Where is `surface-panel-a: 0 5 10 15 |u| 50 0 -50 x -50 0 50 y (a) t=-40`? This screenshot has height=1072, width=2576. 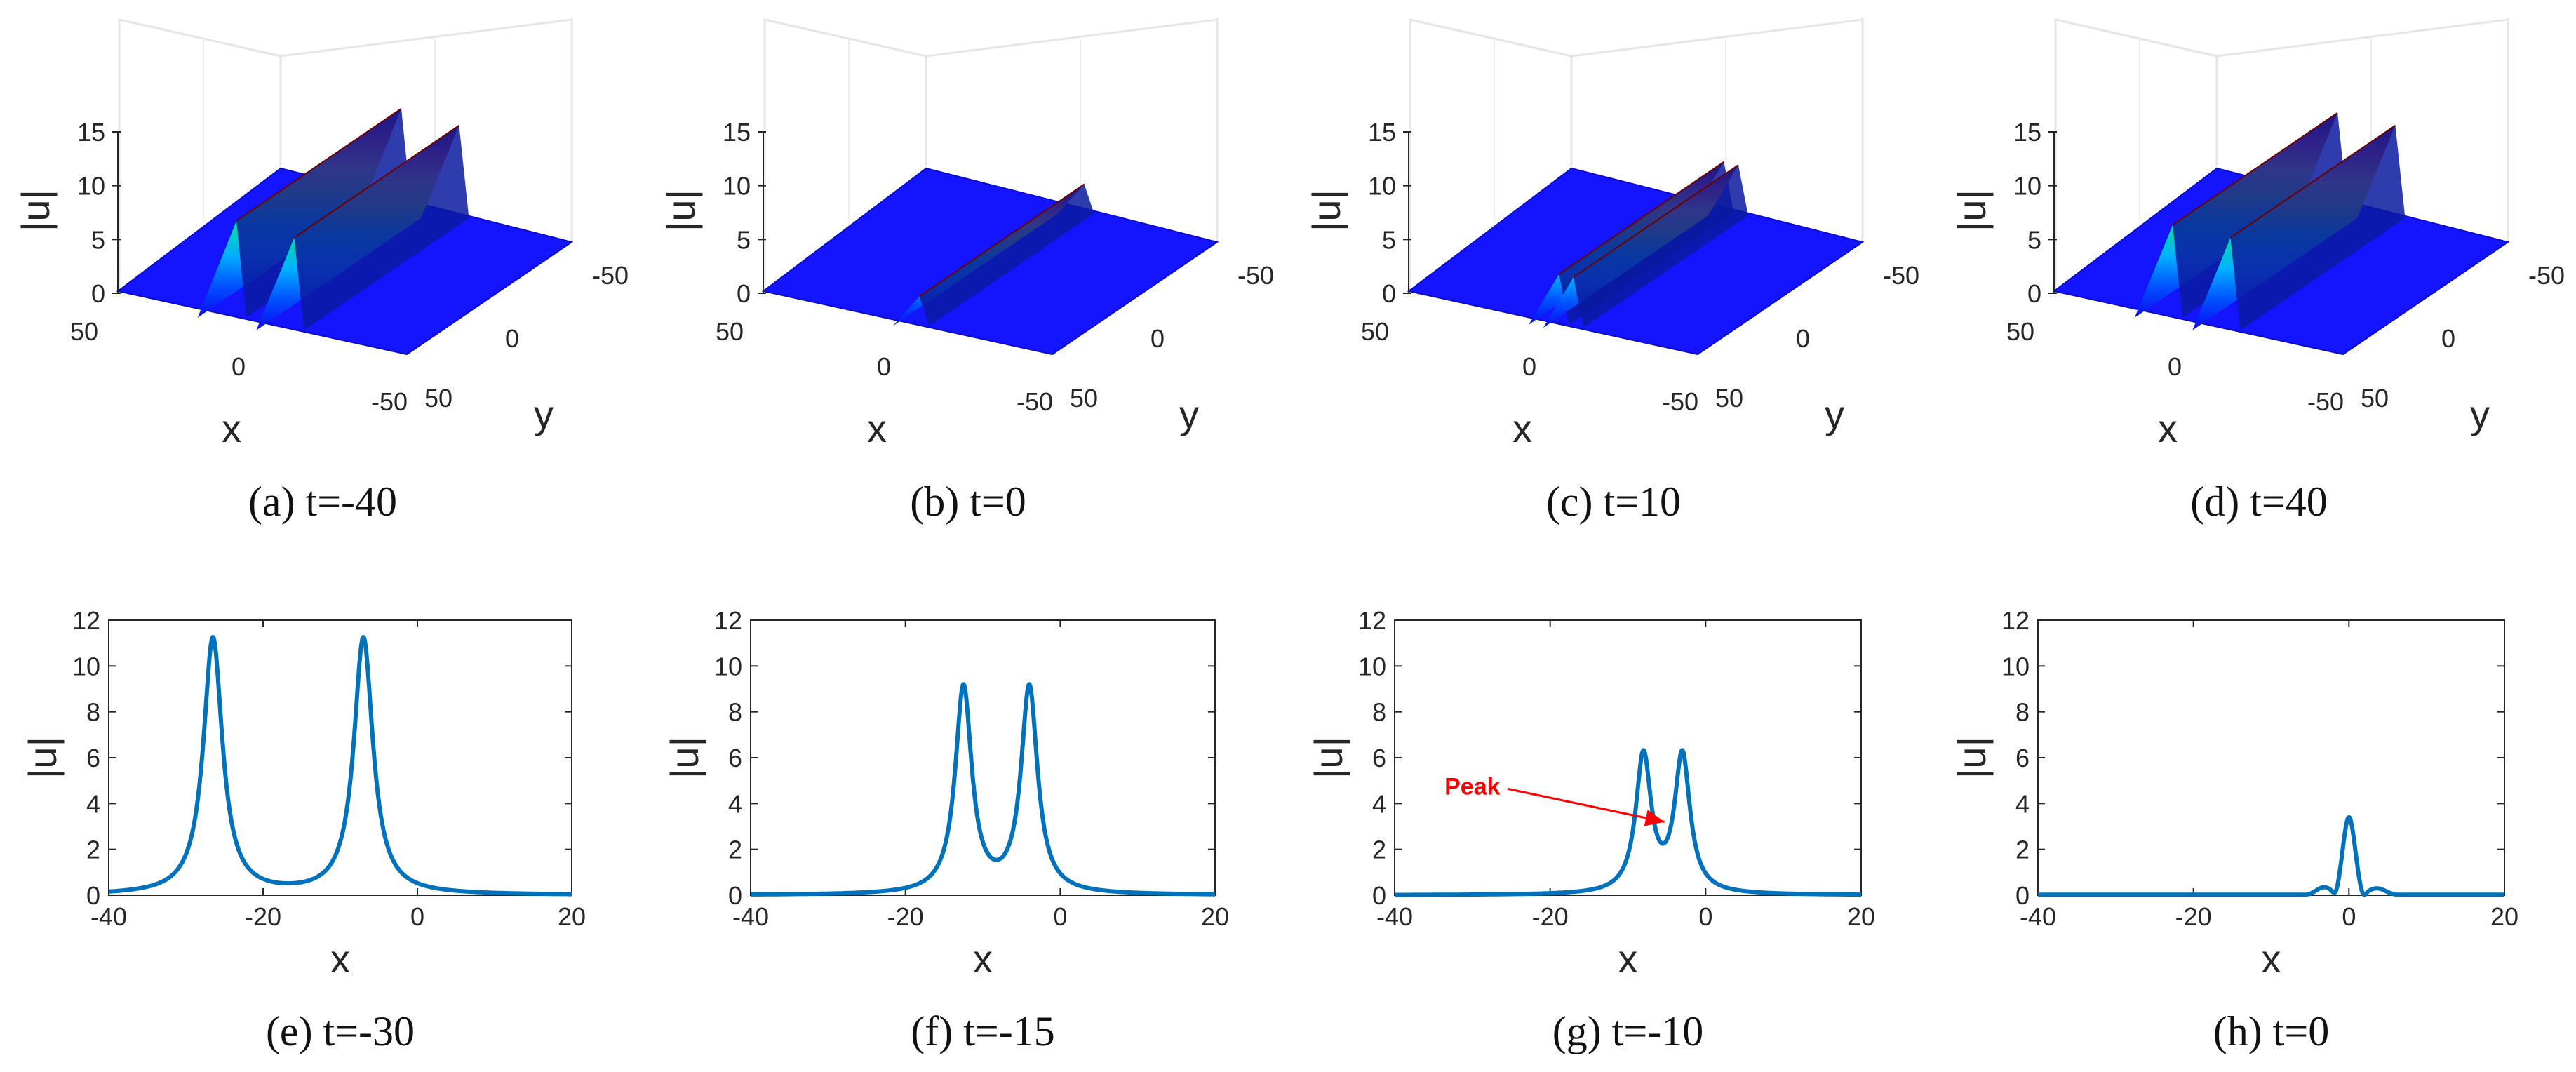 surface-panel-a: 0 5 10 15 |u| 50 0 -50 x -50 0 50 y (a) t=-40 is located at coordinates (321, 271).